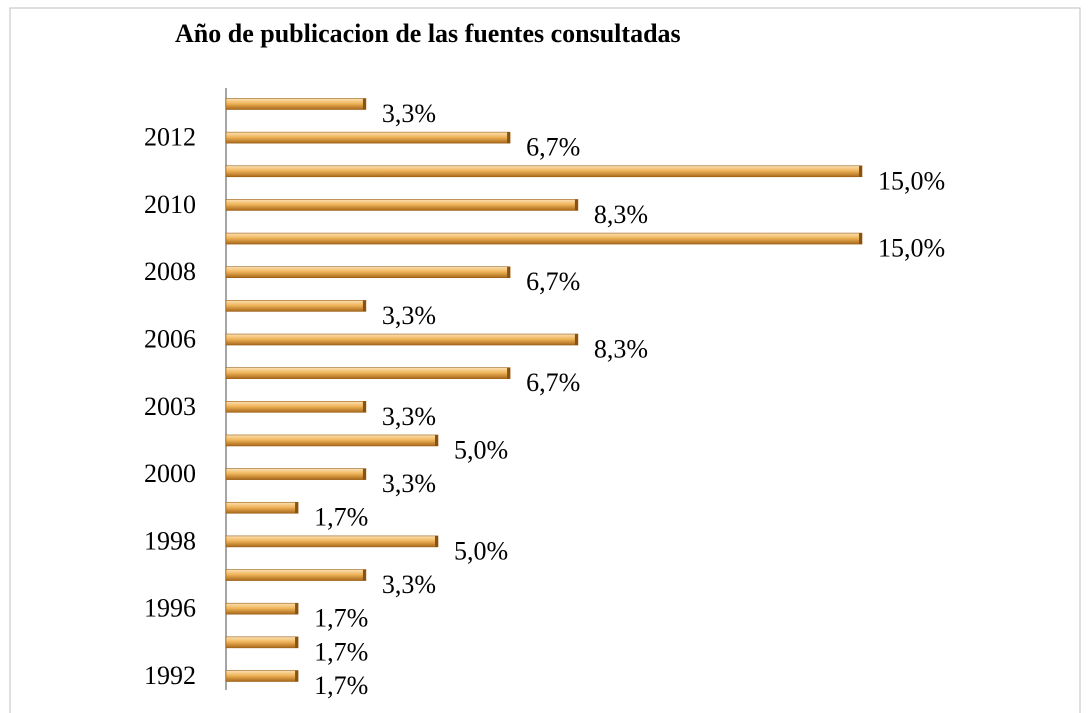  Describe the element at coordinates (170, 406) in the screenshot. I see `y-tick-label: 2003` at that location.